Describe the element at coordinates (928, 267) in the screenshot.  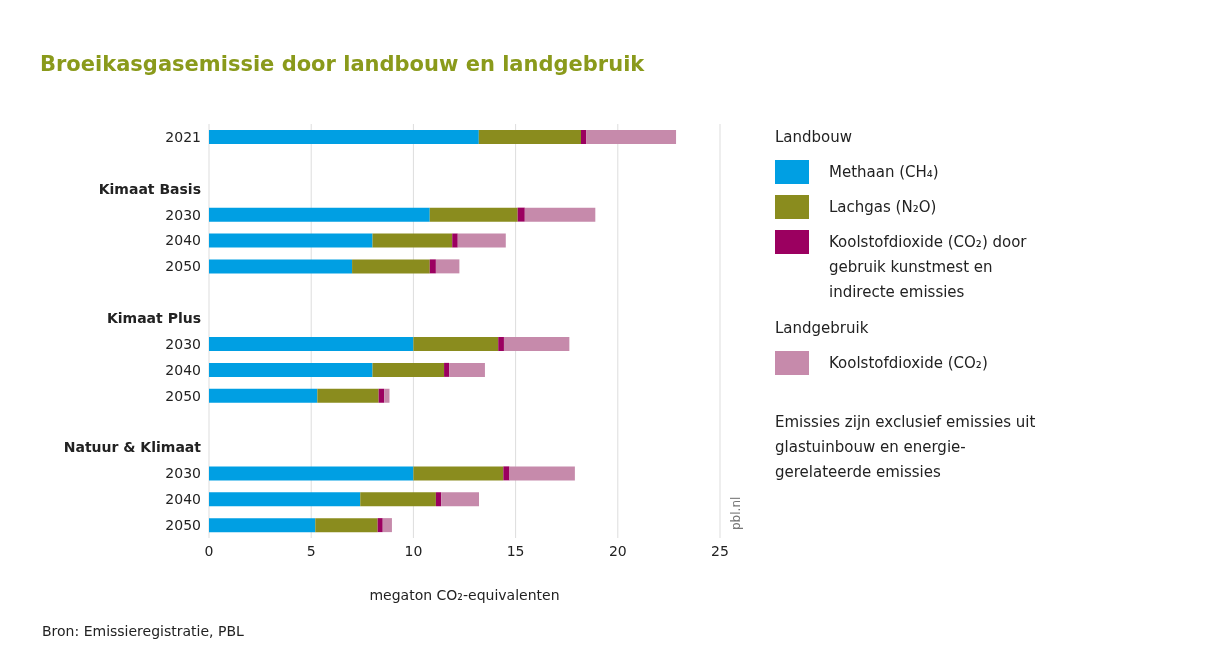
I see `legend-label: Koolstofdioxide (CO₂) door gebruik kunstmest en indirecte emissies` at that location.